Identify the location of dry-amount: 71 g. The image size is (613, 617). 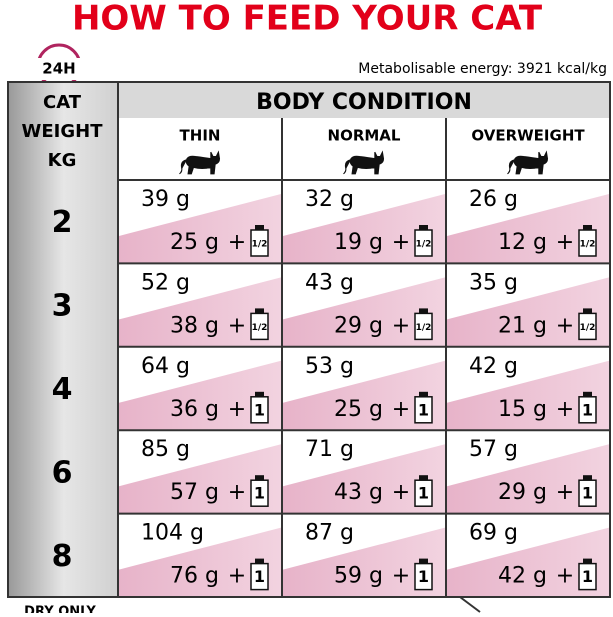
(329, 449).